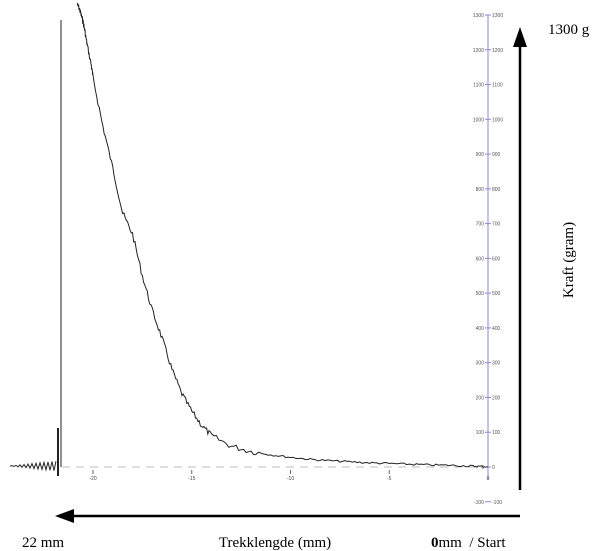 This screenshot has width=606, height=551. Describe the element at coordinates (497, 503) in the screenshot. I see `y-tick-label-right: -100` at that location.